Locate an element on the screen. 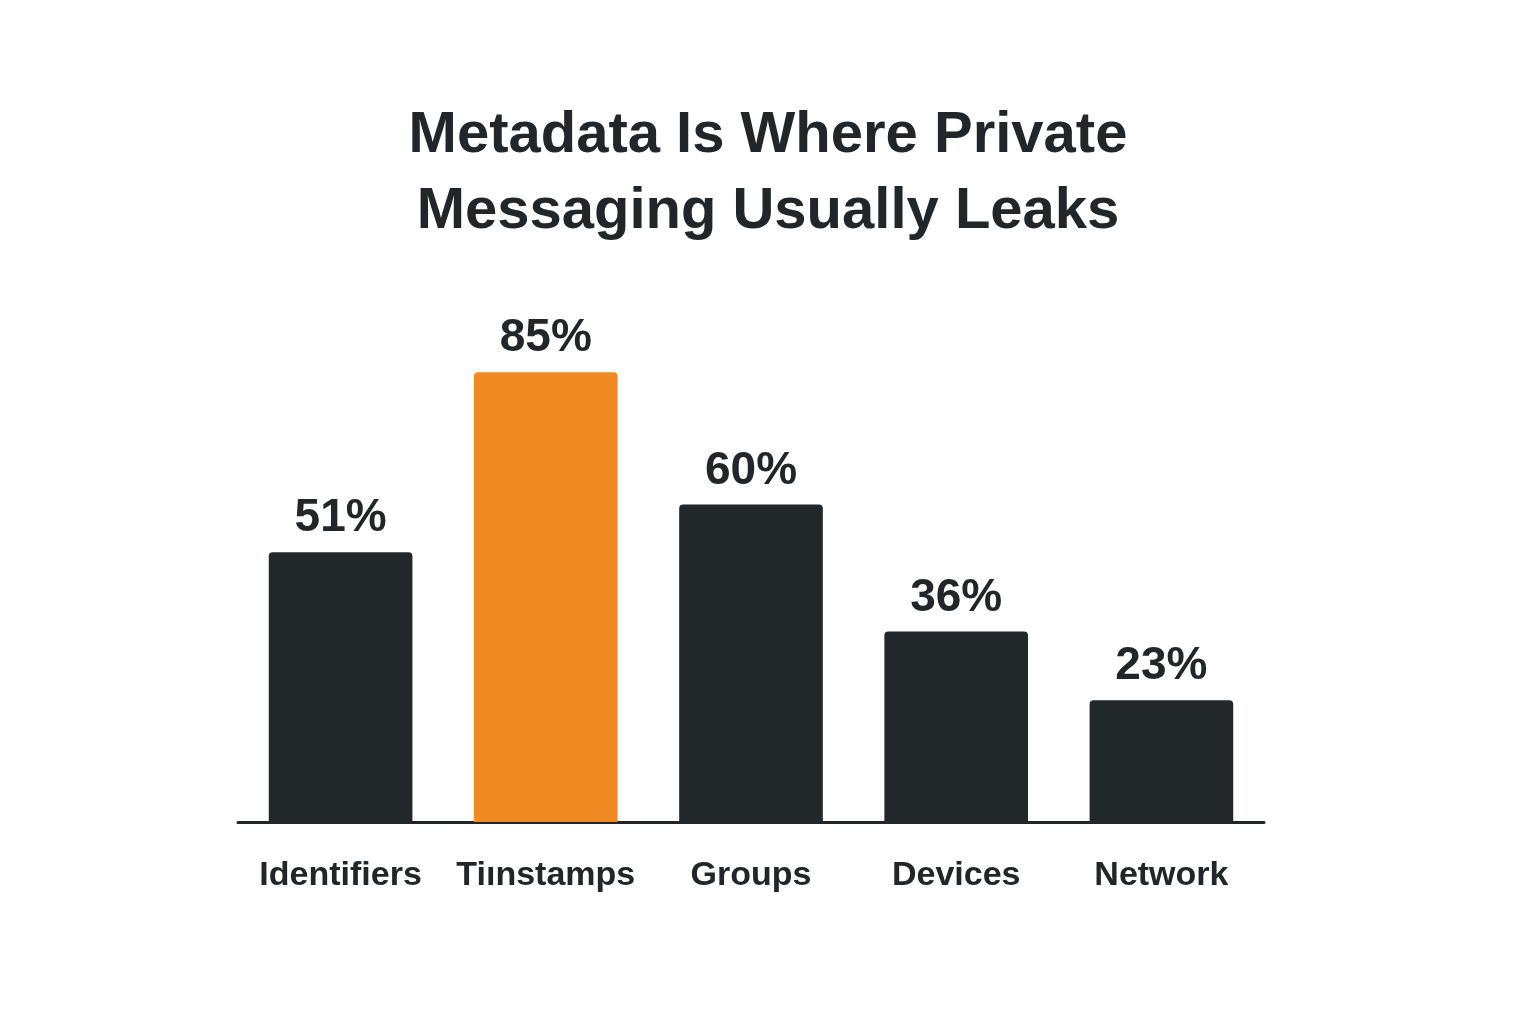  data-label: 23% is located at coordinates (1161, 663).